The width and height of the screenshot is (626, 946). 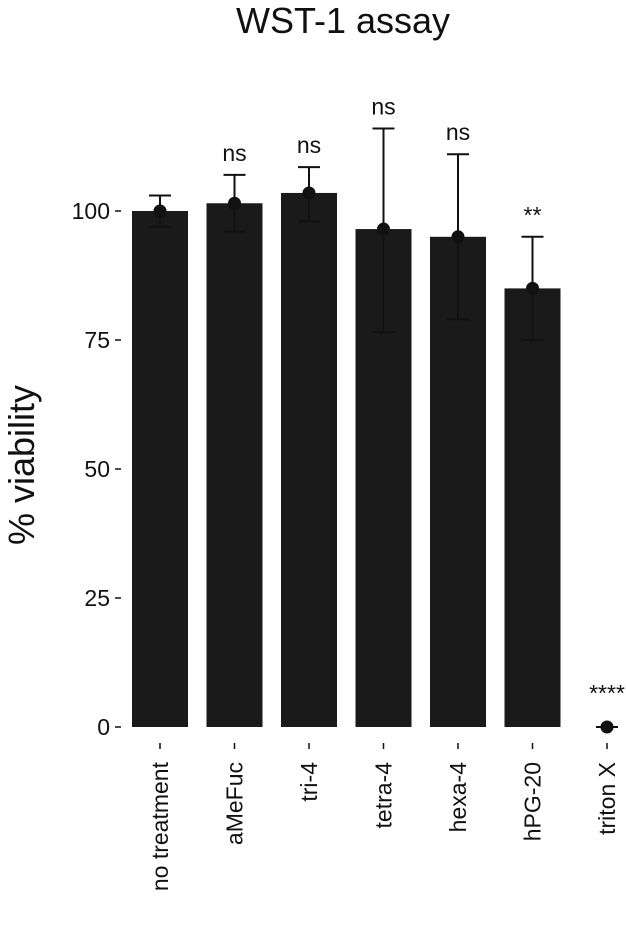 What do you see at coordinates (533, 215) in the screenshot?
I see `significance-label: **` at bounding box center [533, 215].